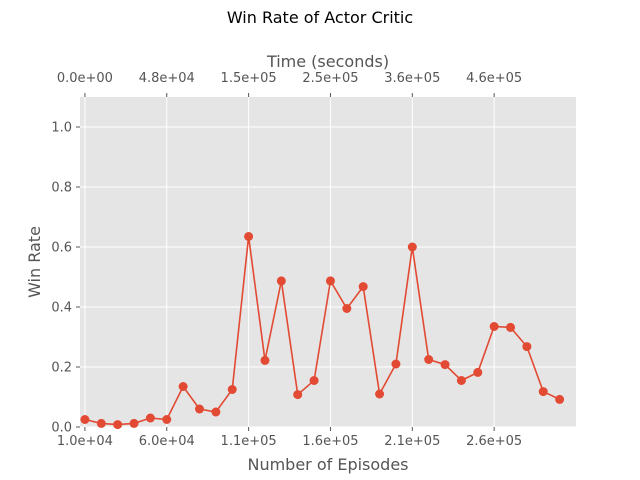  I want to click on y-tick-label: 0.6, so click(61, 248).